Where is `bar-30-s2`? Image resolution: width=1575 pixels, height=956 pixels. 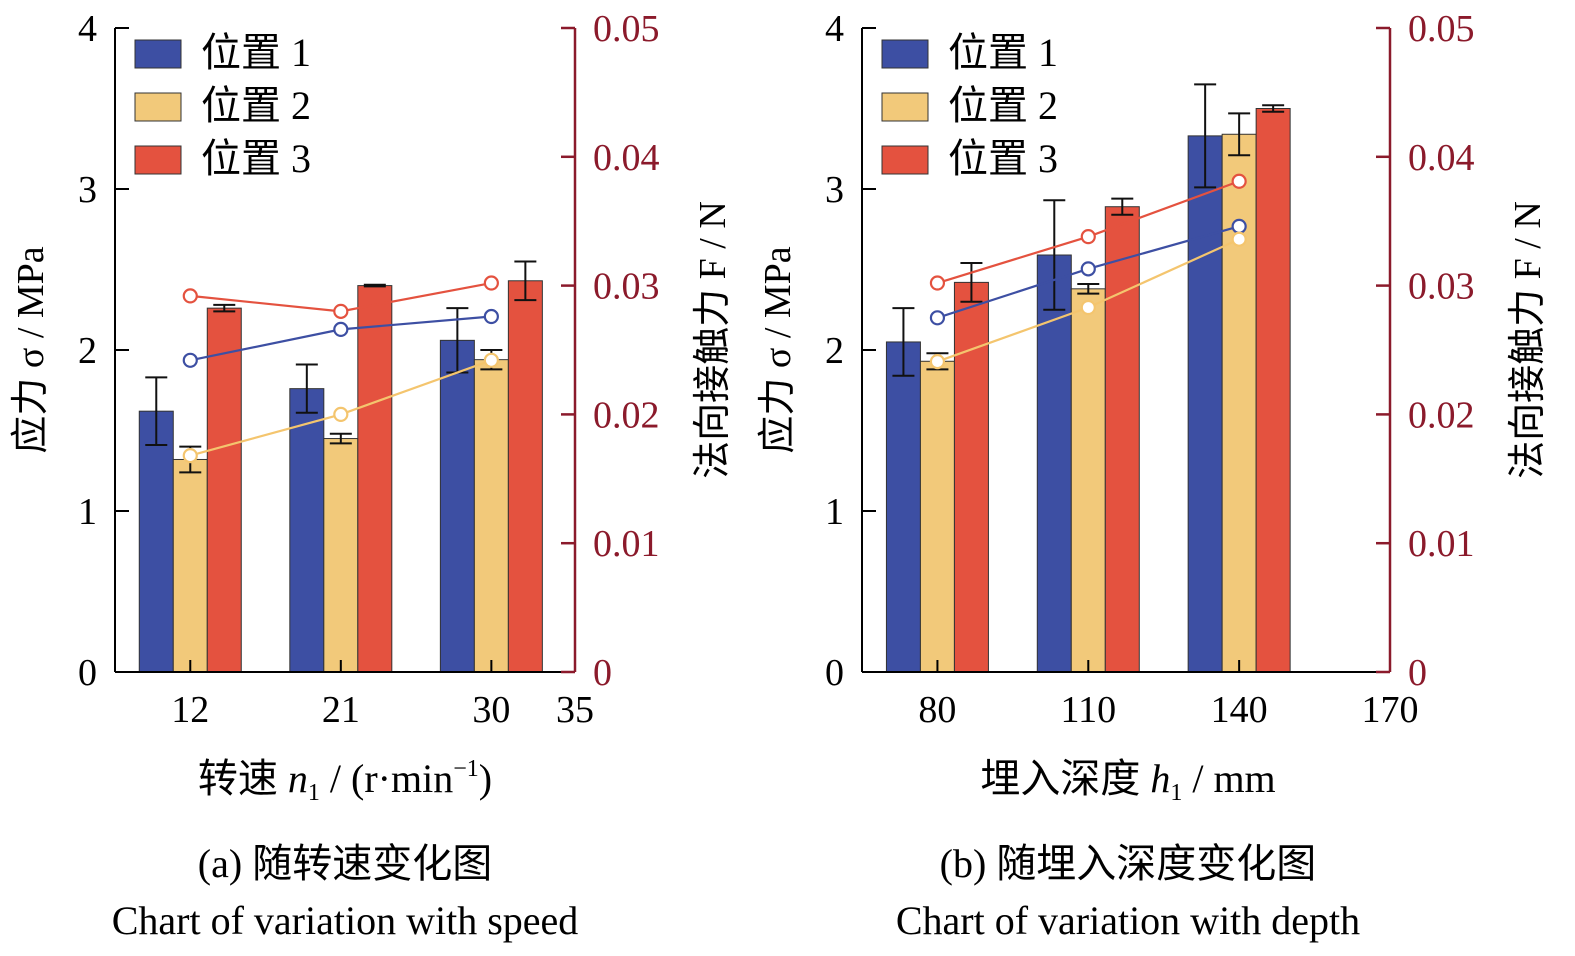 bar-30-s2 is located at coordinates (491, 516).